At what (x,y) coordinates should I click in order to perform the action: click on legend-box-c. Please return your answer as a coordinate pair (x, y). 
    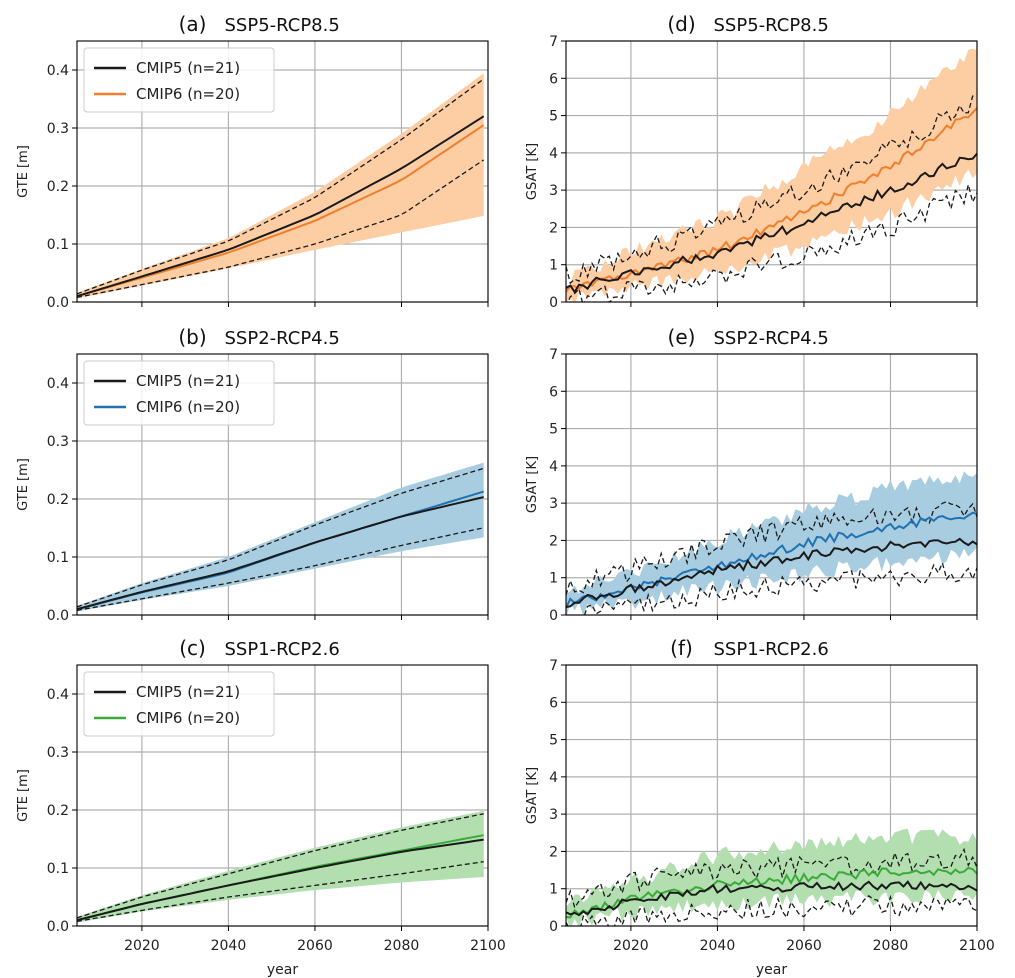
    Looking at the image, I should click on (179, 704).